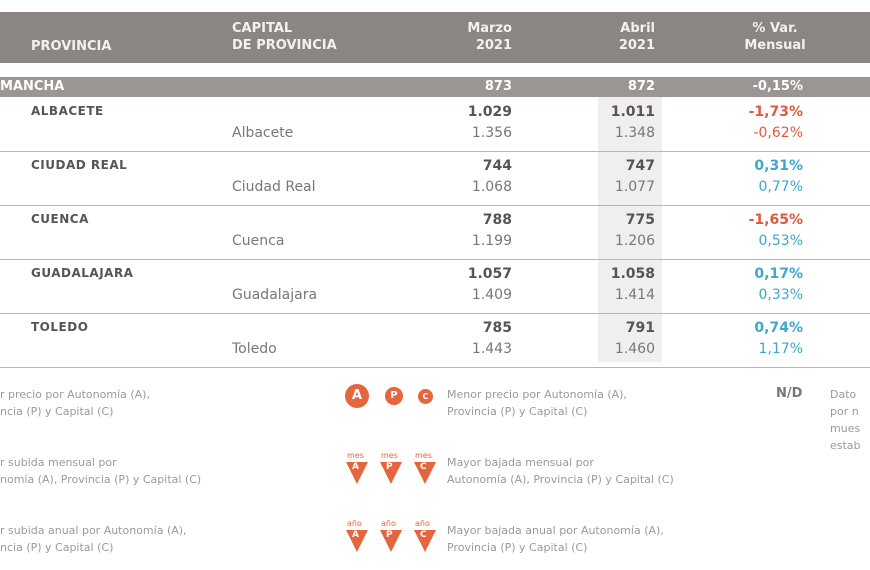  What do you see at coordinates (775, 45) in the screenshot?
I see `col-var-l2: Mensual` at bounding box center [775, 45].